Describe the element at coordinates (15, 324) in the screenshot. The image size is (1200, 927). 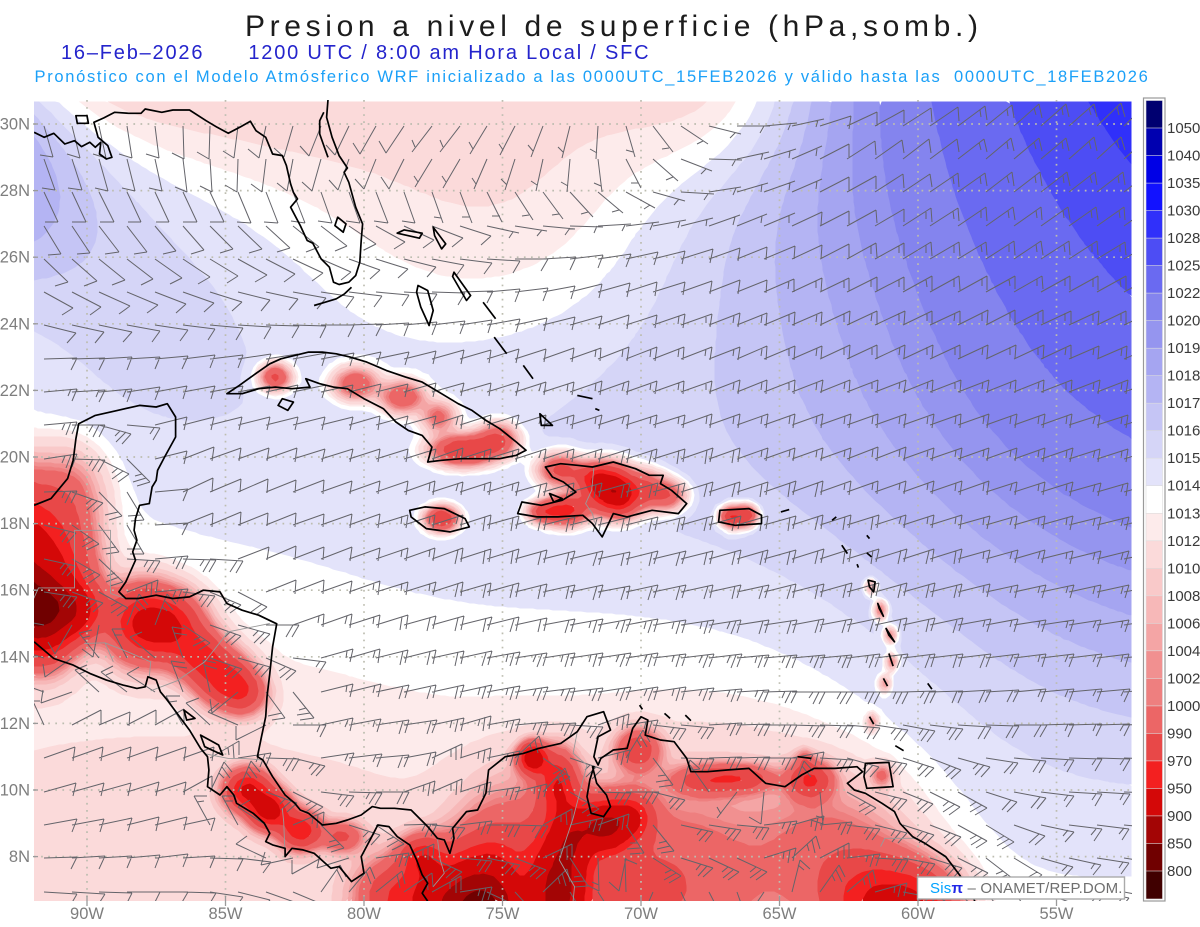
I see `svg-text: 24N` at that location.